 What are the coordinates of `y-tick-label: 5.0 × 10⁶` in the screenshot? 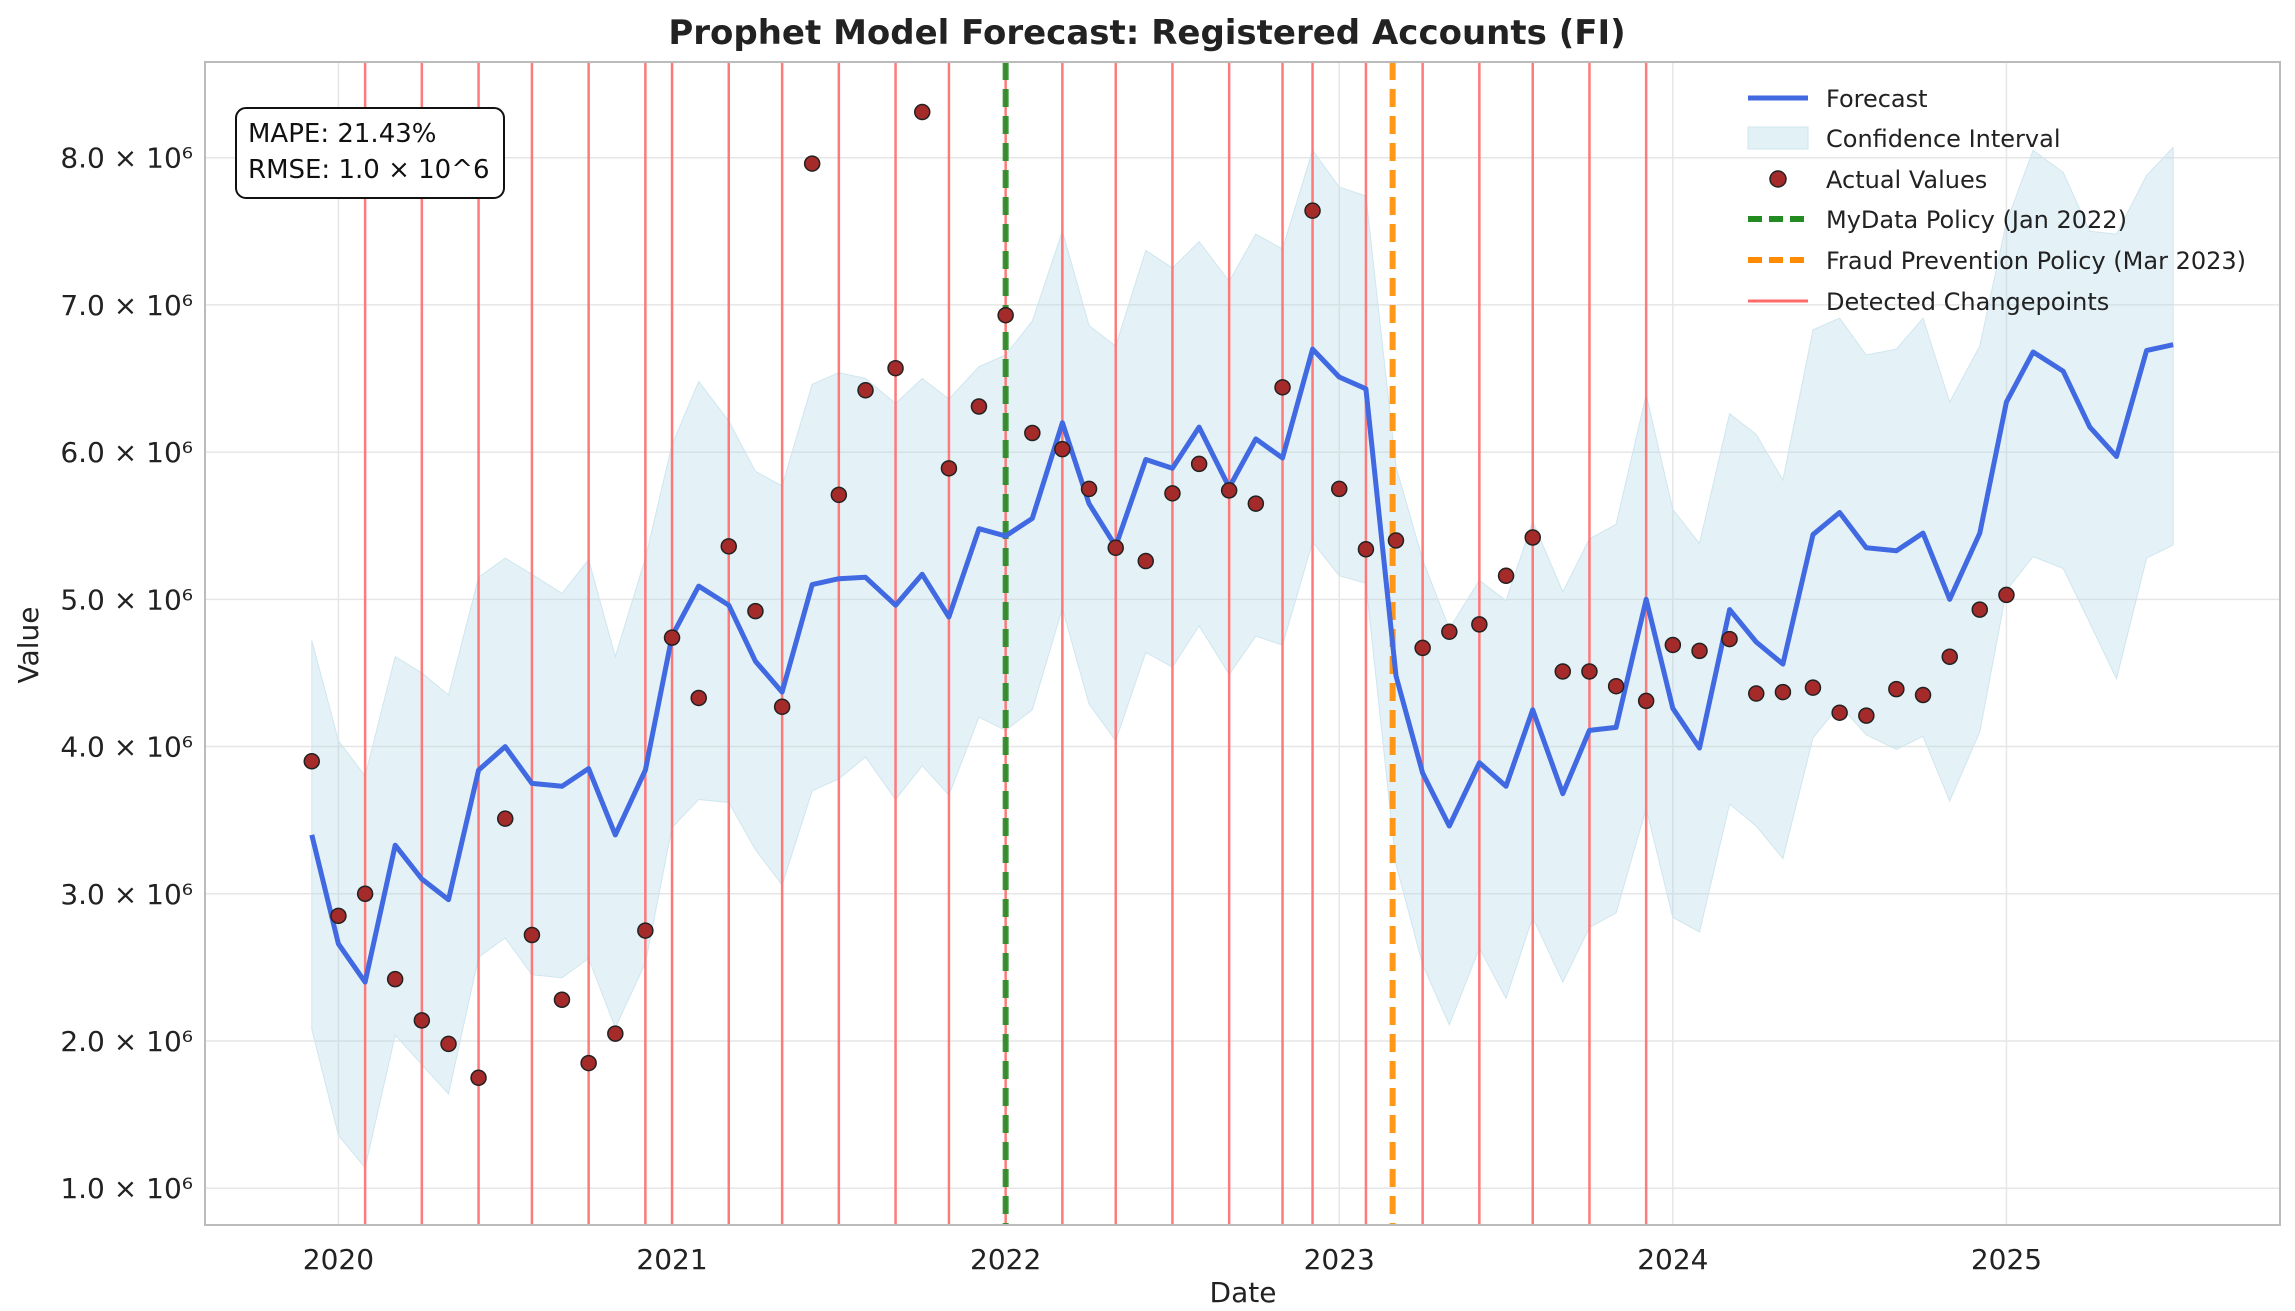 It's located at (126, 599).